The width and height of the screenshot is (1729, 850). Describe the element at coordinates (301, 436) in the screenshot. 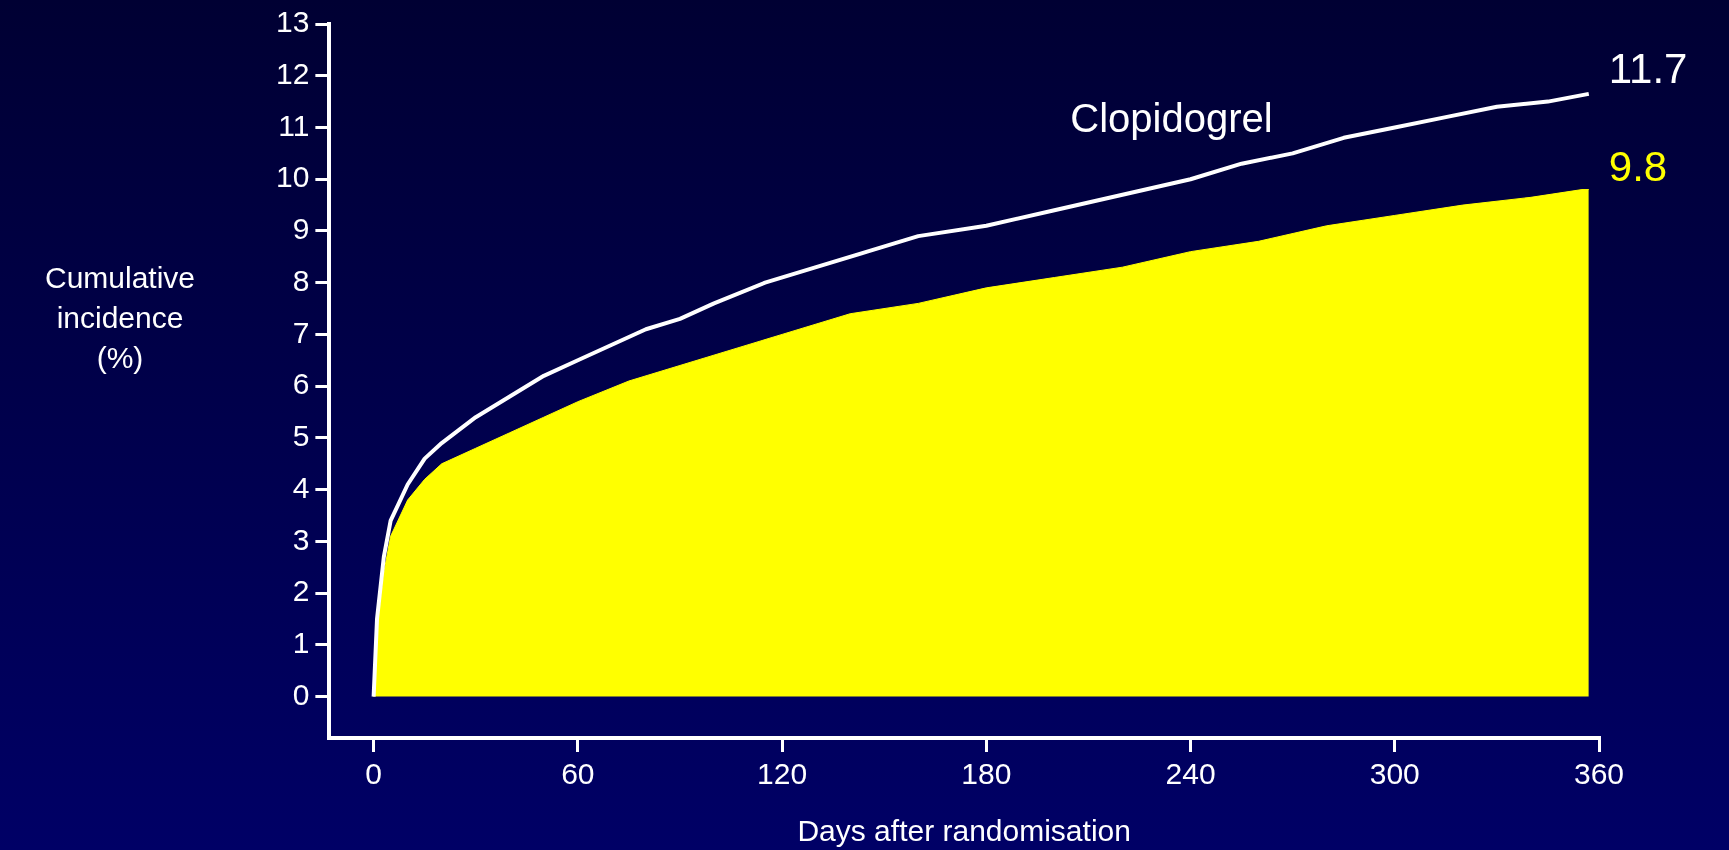

I see `y-tick-label: 5` at that location.